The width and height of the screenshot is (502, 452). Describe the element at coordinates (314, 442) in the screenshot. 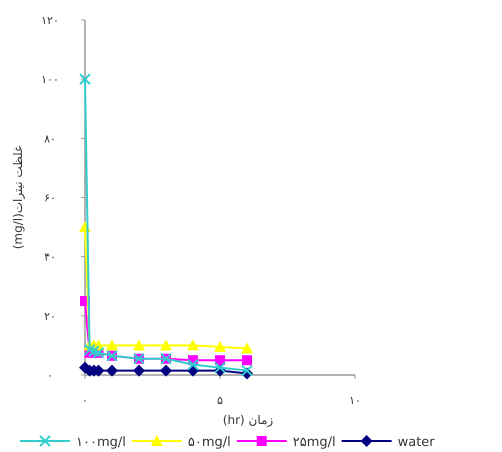

I see `legend-label: ۲۵mg/l` at that location.